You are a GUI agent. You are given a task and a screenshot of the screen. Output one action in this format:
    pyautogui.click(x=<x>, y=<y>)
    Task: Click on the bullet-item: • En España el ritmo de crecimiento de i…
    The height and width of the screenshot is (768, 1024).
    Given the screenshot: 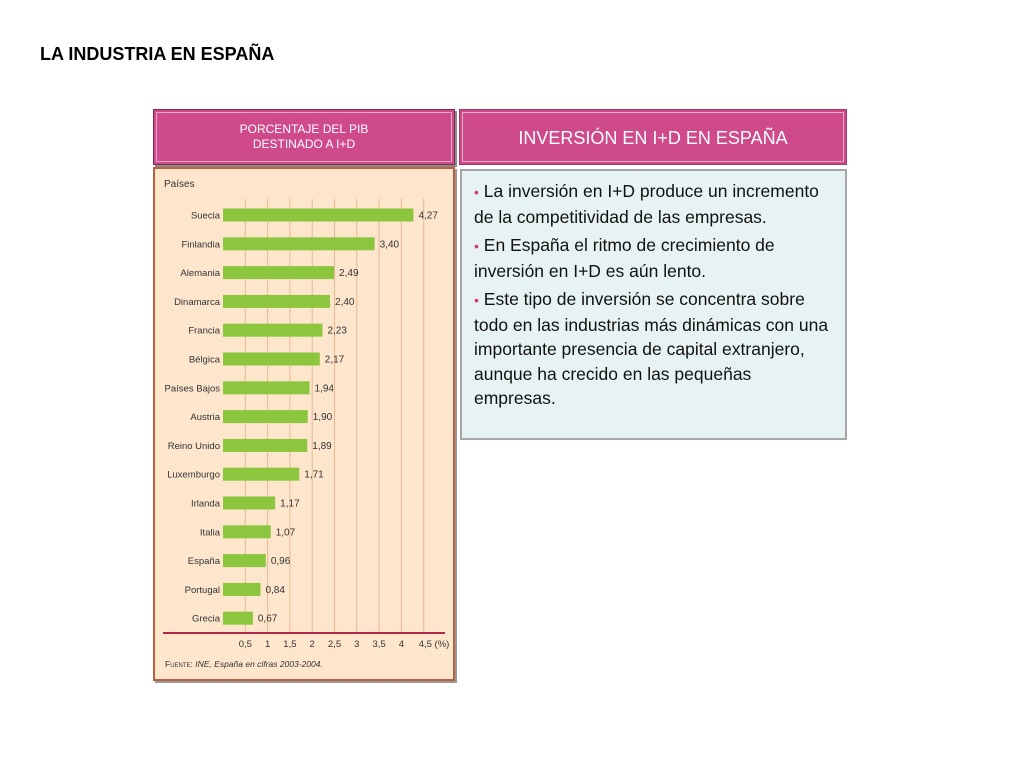 What is the action you would take?
    pyautogui.click(x=654, y=258)
    